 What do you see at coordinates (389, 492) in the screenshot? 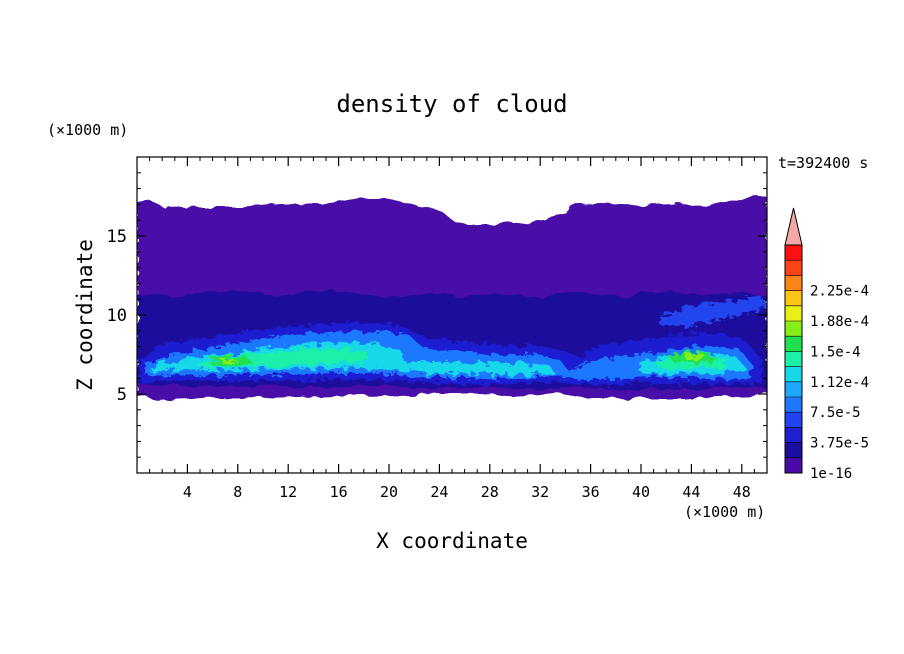
I see `x-tick-label: 20` at bounding box center [389, 492].